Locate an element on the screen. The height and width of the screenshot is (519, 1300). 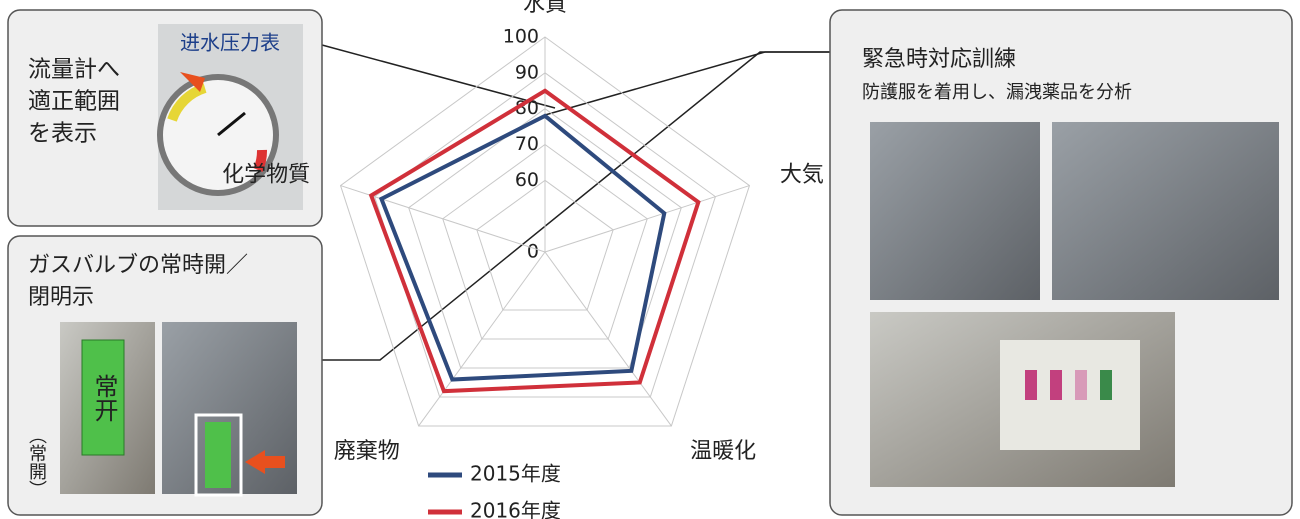
category-label: 水質 is located at coordinates (545, 8).